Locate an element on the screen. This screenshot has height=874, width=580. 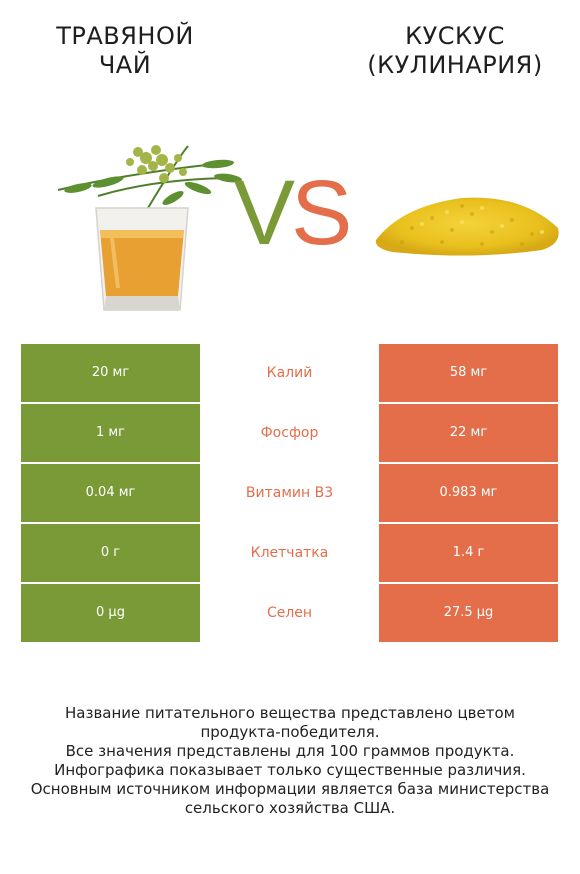
left-product-title: ТРАВЯНОЙ ЧАЙ is located at coordinates (125, 51).